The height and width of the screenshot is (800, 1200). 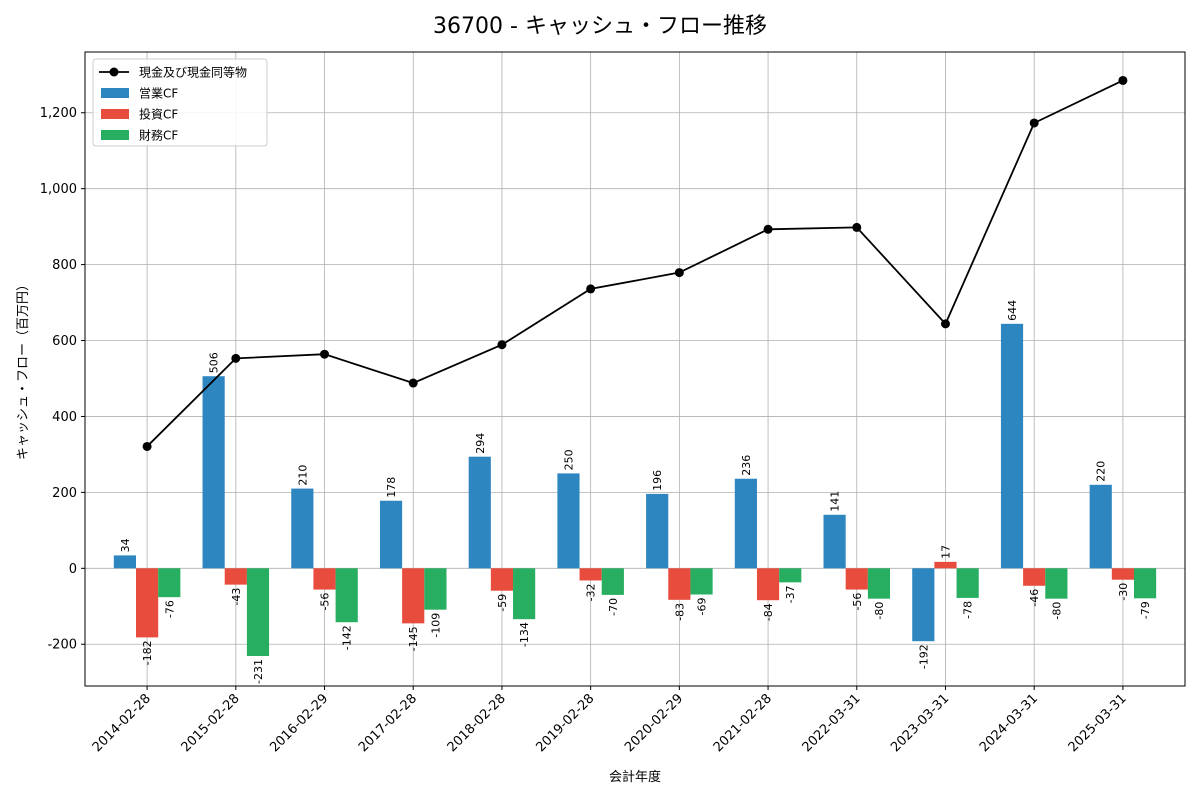 I want to click on bar-営業CF-2023-03-31, so click(x=923, y=605).